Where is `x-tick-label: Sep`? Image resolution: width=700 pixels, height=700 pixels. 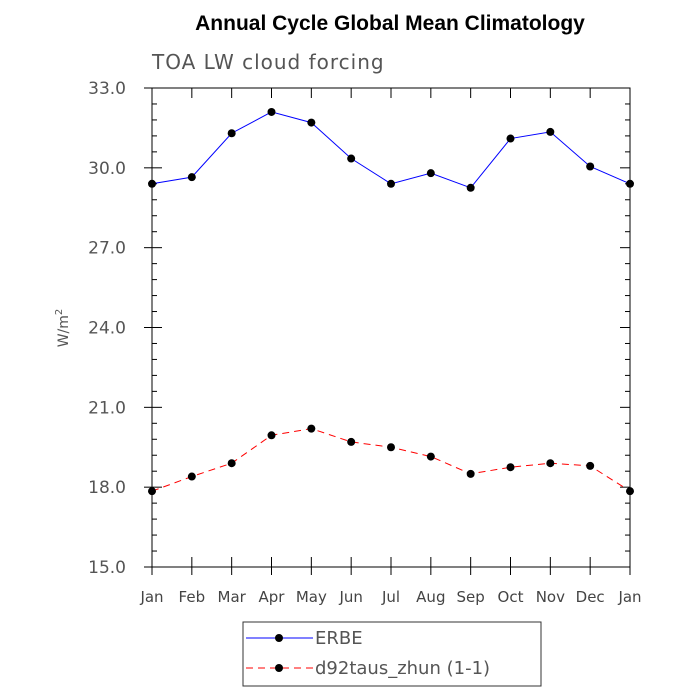
x-tick-label: Sep is located at coordinates (471, 597).